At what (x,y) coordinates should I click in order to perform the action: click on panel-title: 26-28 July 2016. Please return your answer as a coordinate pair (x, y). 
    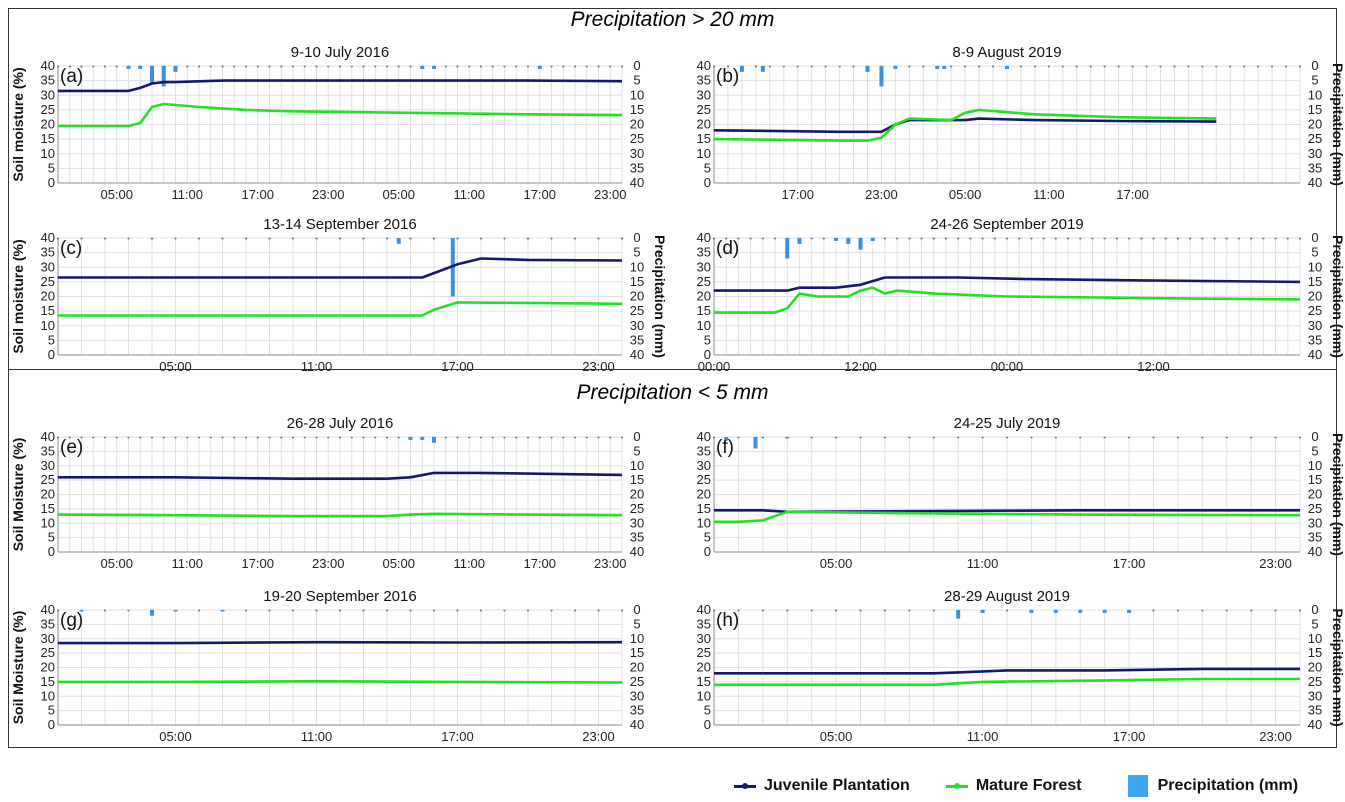
    Looking at the image, I should click on (340, 423).